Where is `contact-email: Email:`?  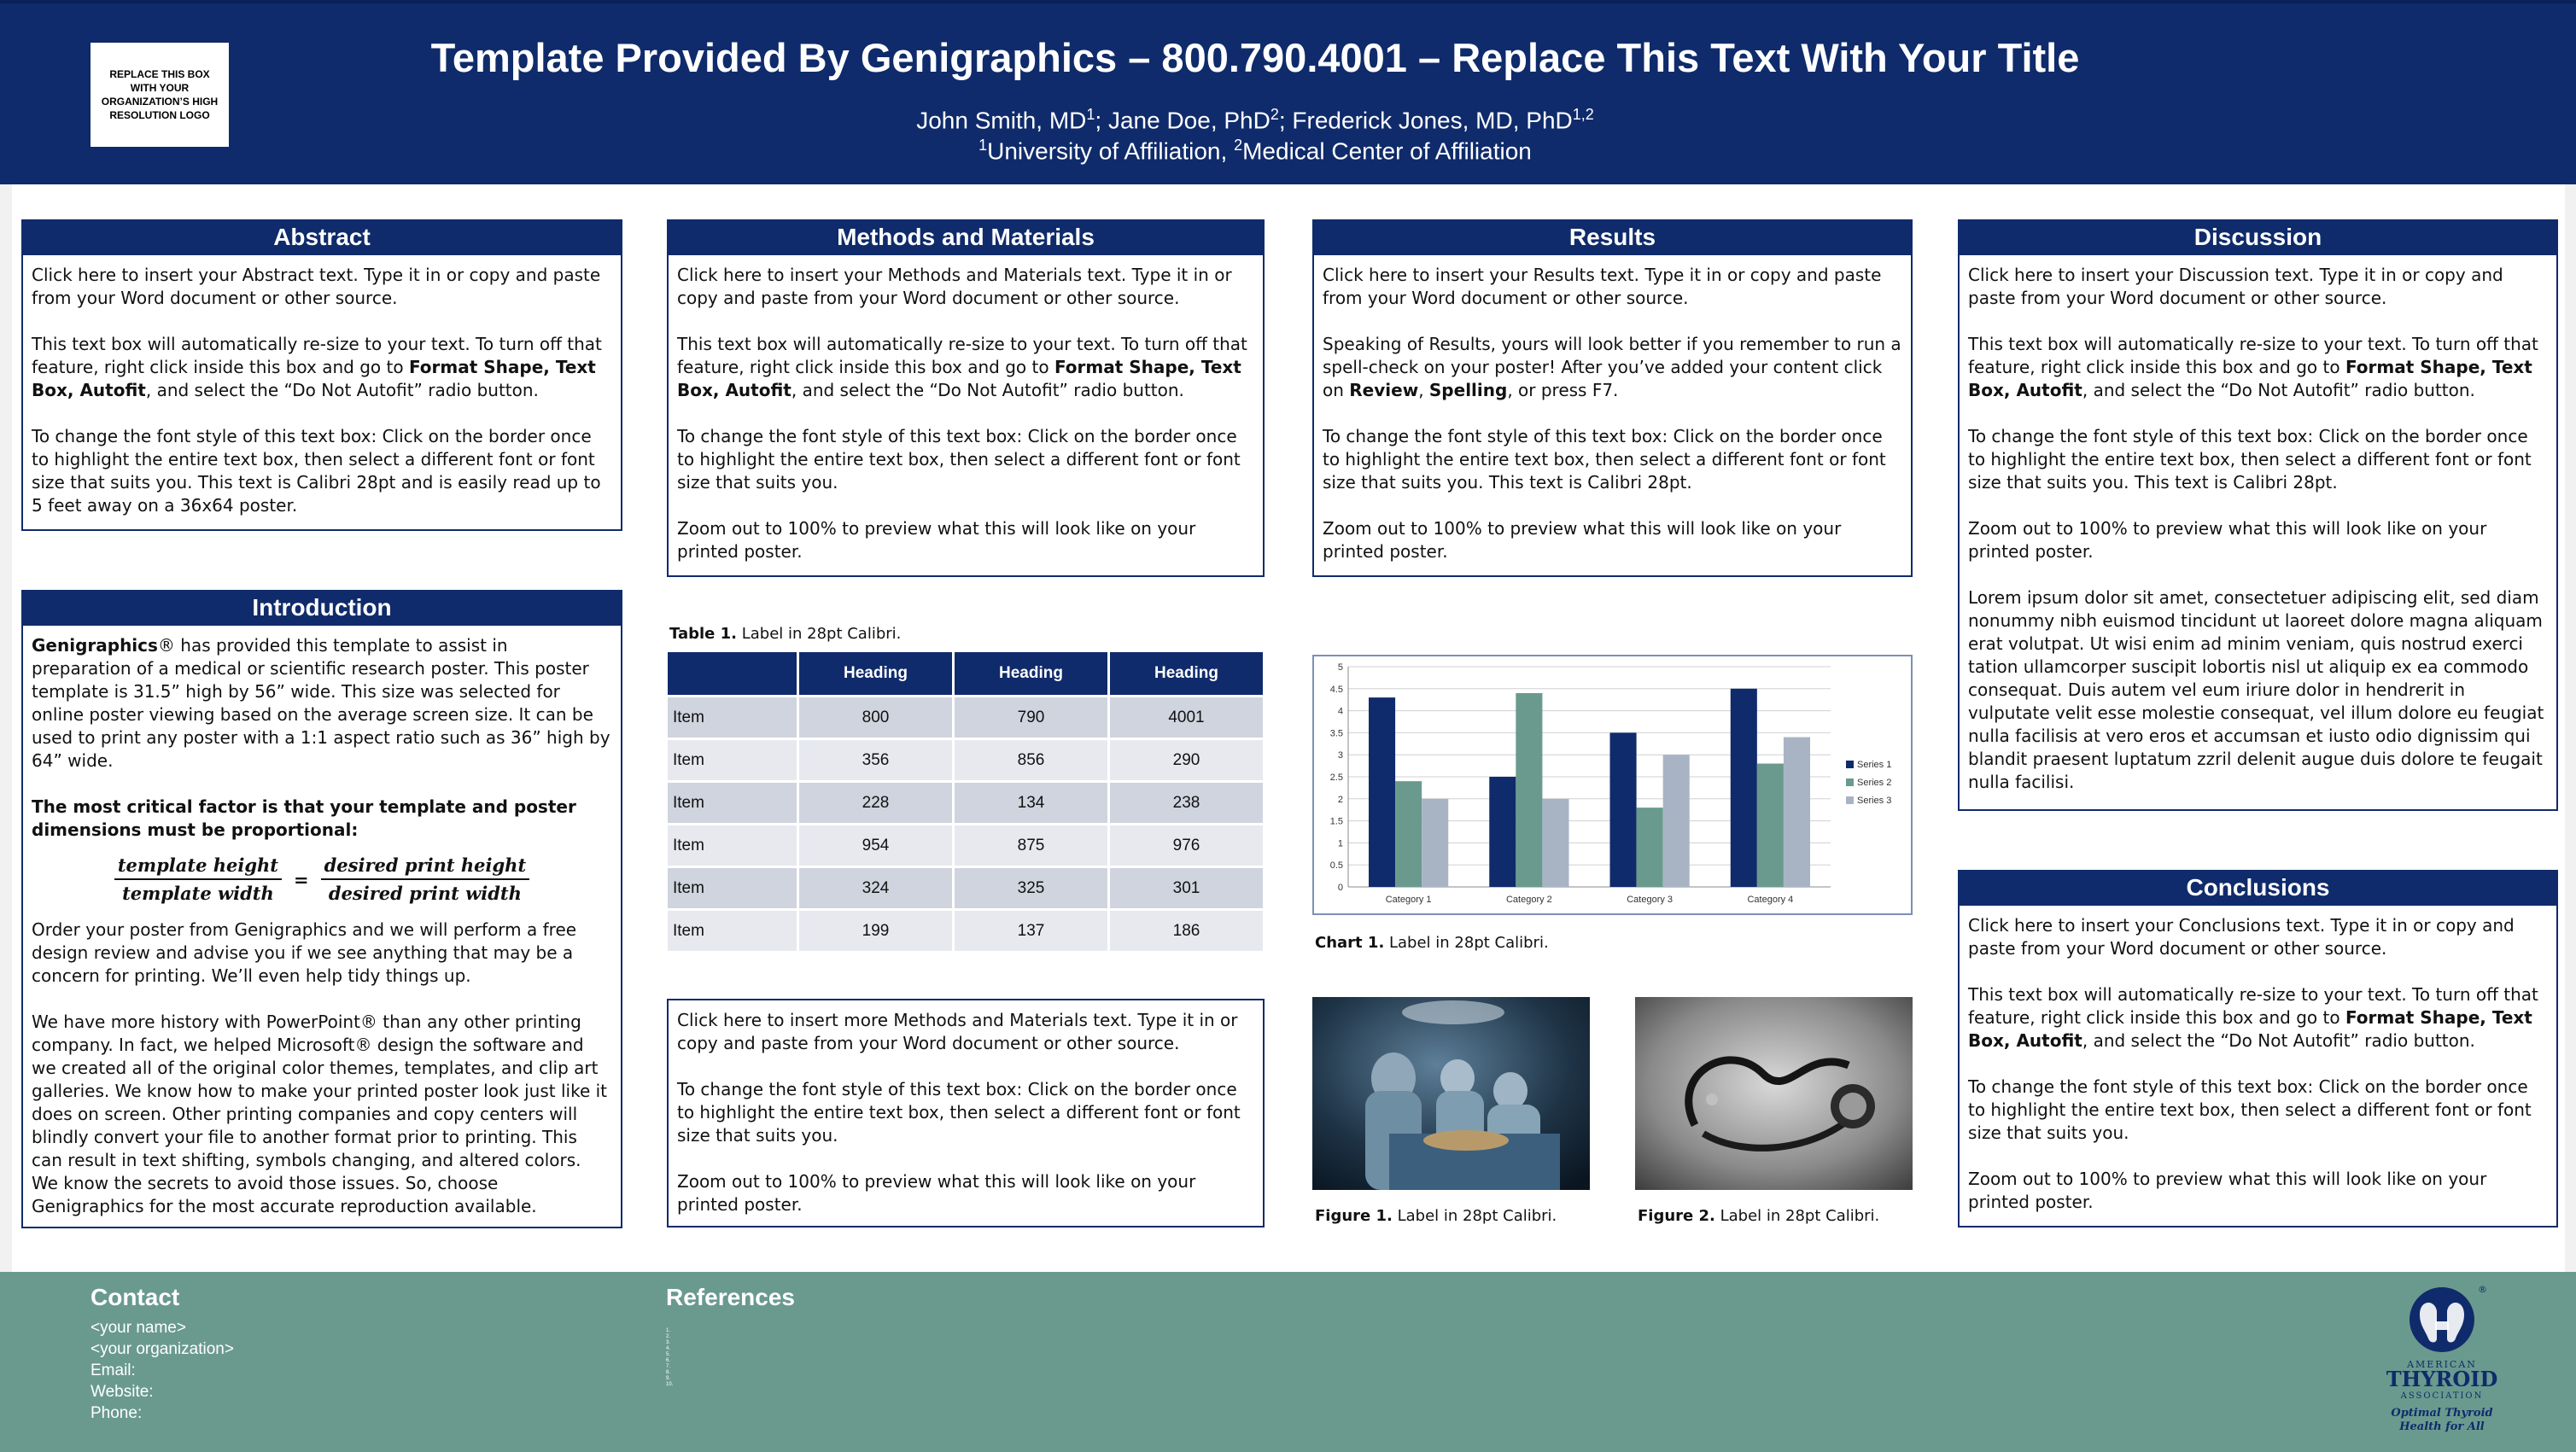
contact-email: Email: is located at coordinates (113, 1370).